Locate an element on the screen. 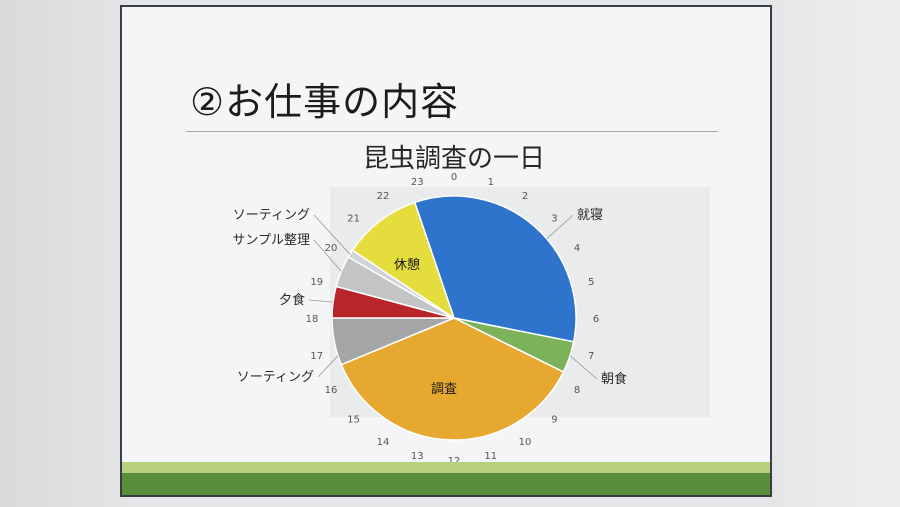  hour-tick-label: 3 is located at coordinates (554, 219).